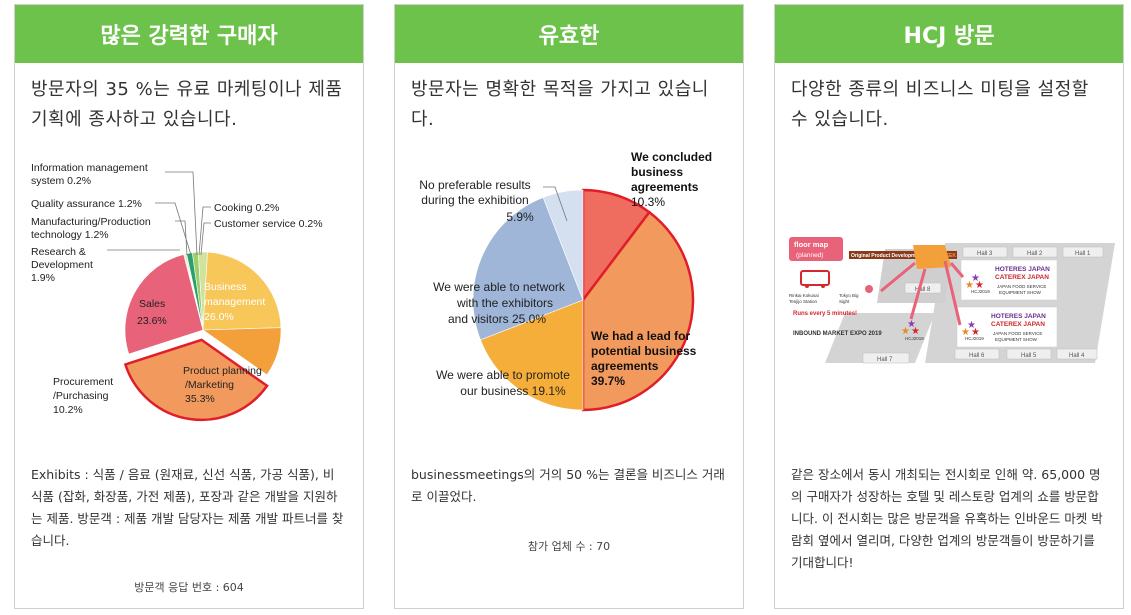 The height and width of the screenshot is (615, 1131). I want to click on card-lead: 방문자의 35 %는 유료 마케팅이나 제품 기획에 종사하고 있습니다., so click(187, 104).